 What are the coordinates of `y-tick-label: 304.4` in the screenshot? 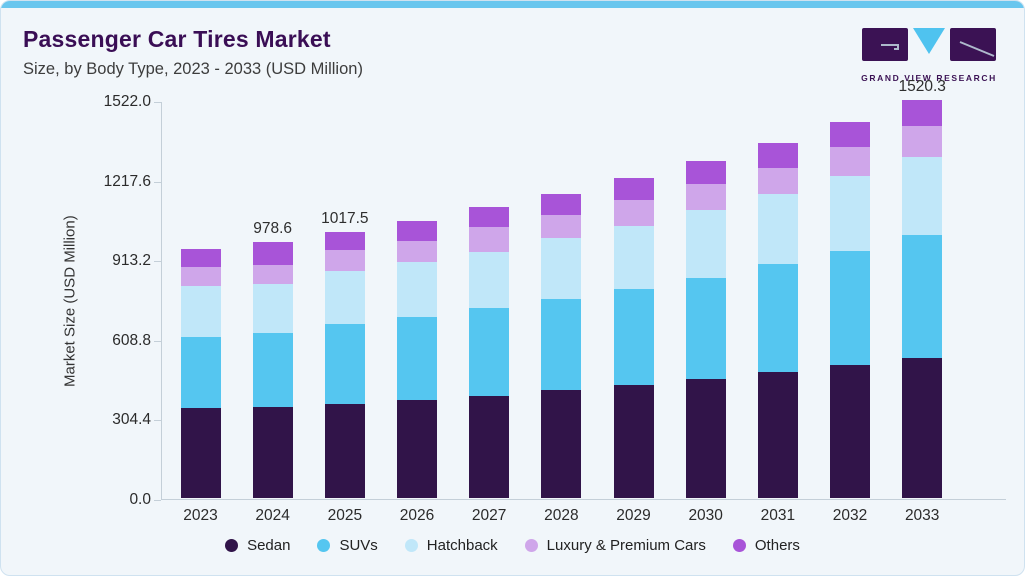 It's located at (131, 420).